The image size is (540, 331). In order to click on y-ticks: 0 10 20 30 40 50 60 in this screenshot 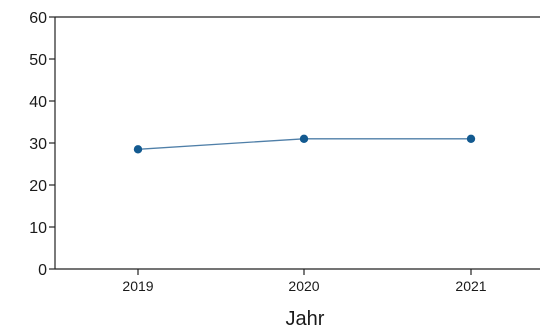, I will do `click(42, 144)`.